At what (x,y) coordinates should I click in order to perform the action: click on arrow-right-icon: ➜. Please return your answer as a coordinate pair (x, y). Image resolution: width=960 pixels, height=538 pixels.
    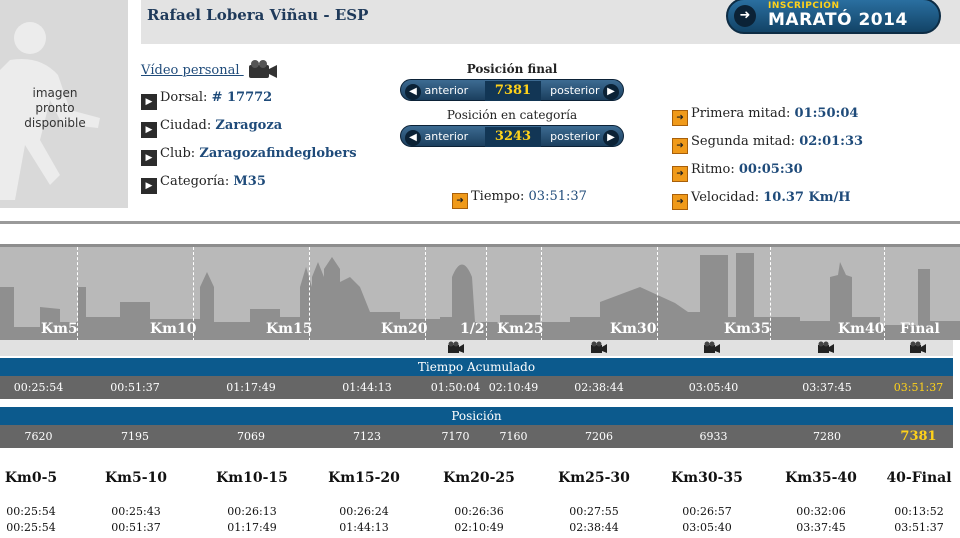
    Looking at the image, I should click on (745, 16).